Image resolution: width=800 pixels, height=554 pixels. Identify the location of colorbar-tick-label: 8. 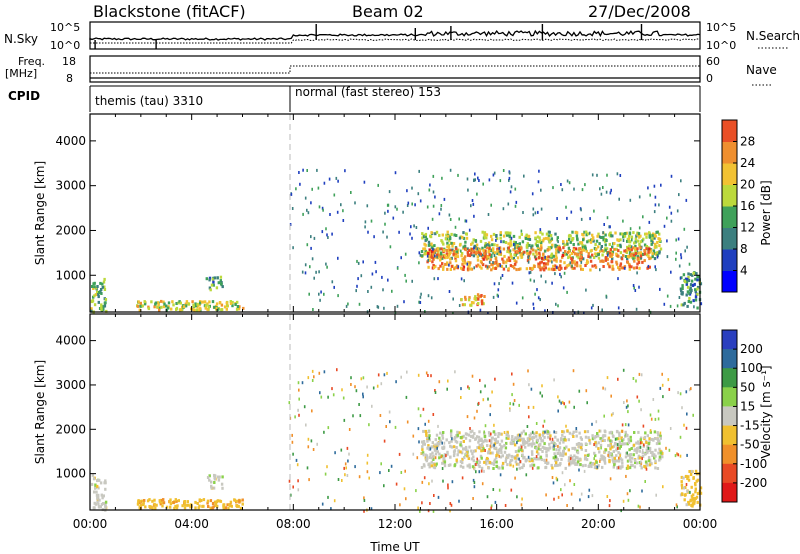
(744, 249).